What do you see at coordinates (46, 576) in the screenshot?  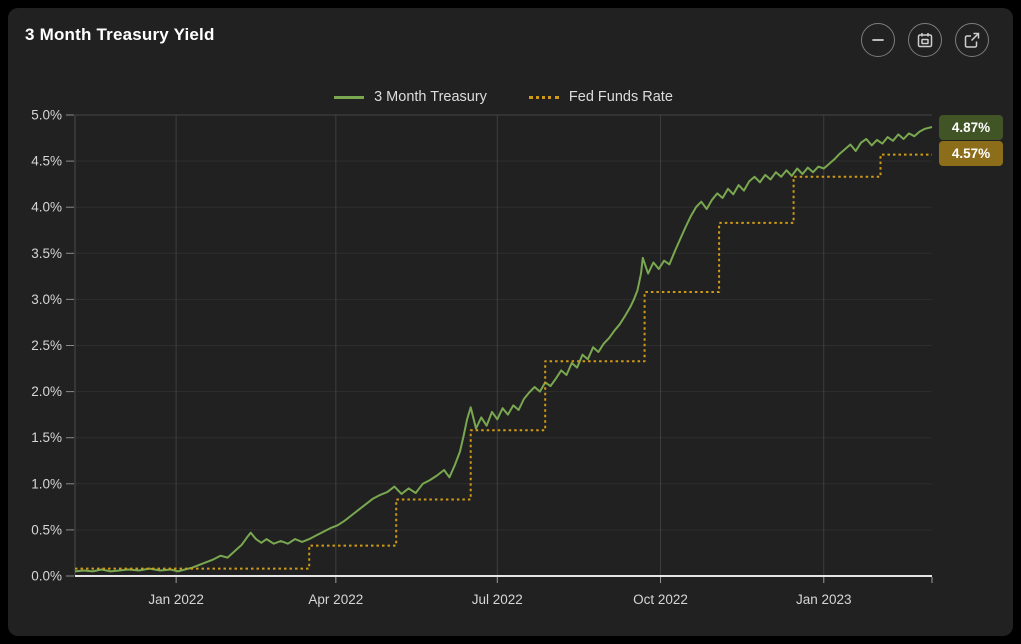 I see `y-tick-label: 0.0%` at bounding box center [46, 576].